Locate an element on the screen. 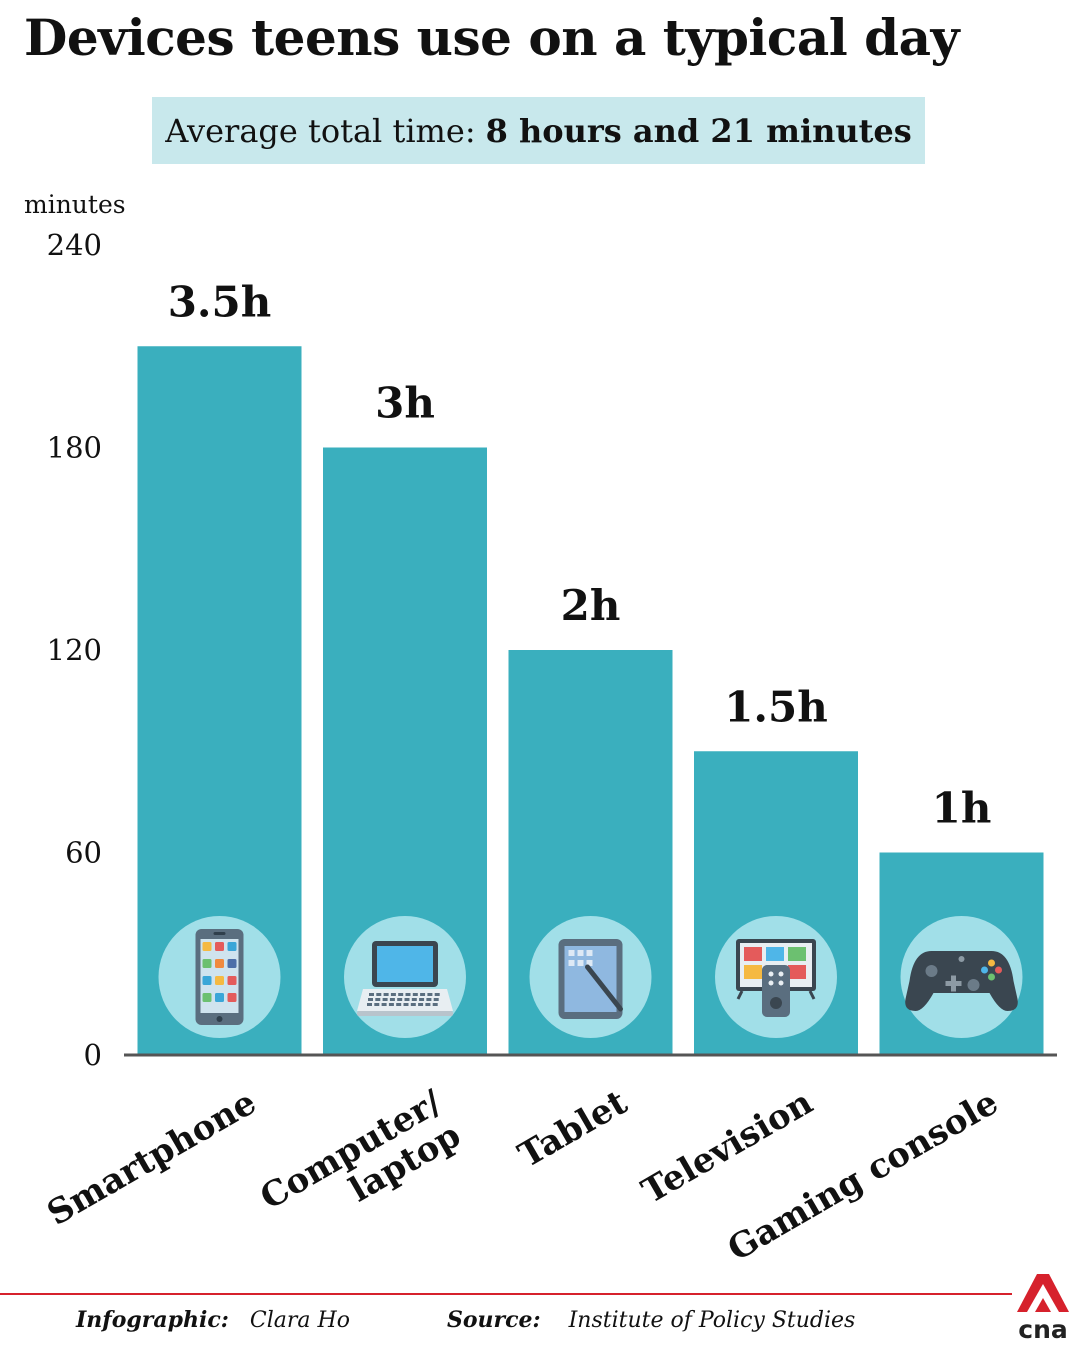 The image size is (1080, 1350). x-tick-label: Computer/laptop is located at coordinates (361, 1166).